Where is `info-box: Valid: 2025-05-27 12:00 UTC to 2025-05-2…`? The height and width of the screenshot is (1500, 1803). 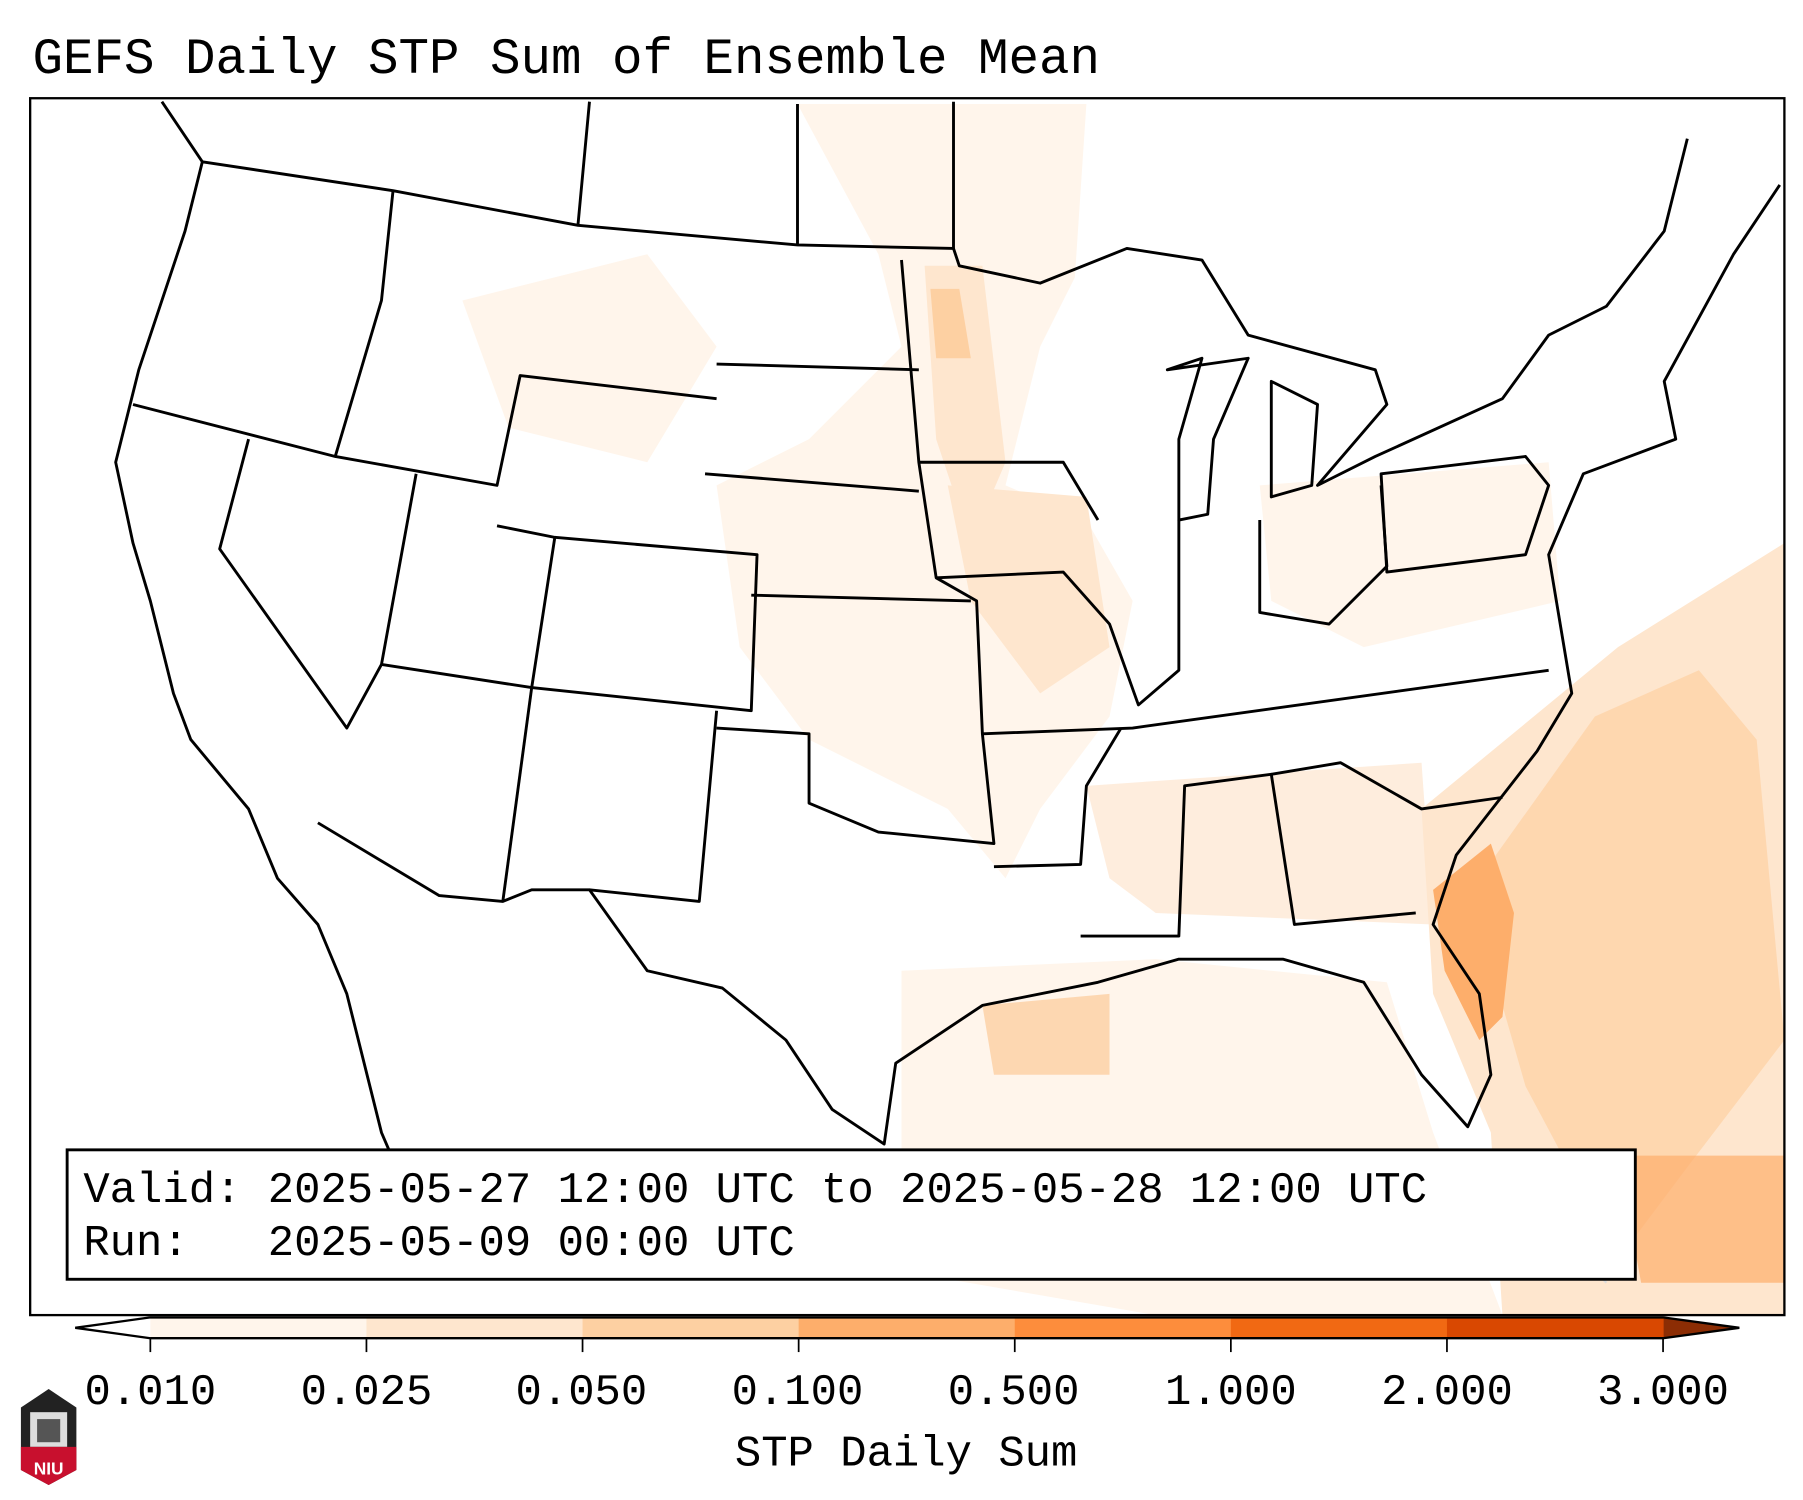
info-box: Valid: 2025-05-27 12:00 UTC to 2025-05-2… is located at coordinates (851, 1214).